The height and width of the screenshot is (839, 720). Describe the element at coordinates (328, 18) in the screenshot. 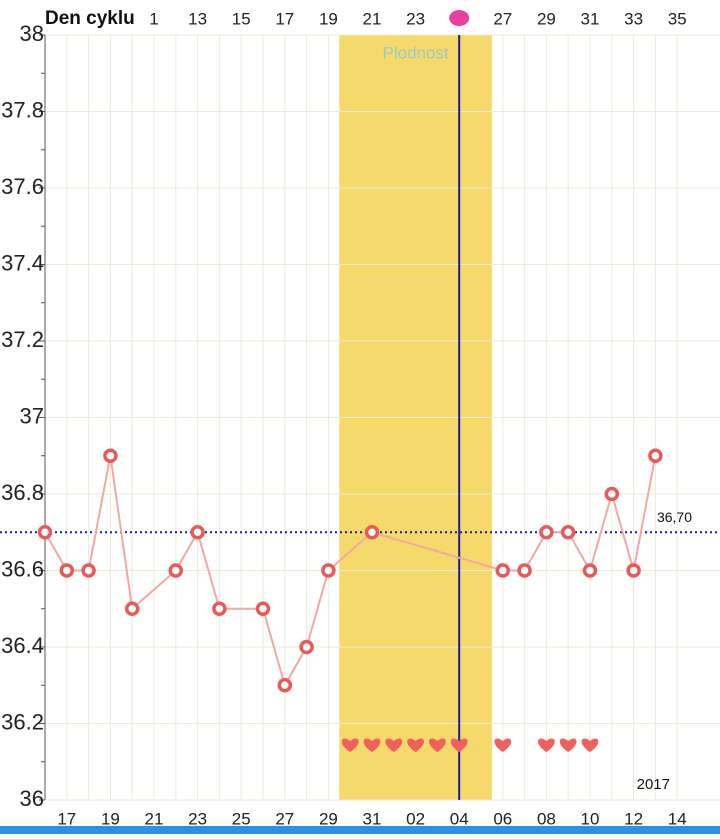

I see `cycle-day-label: 19` at that location.